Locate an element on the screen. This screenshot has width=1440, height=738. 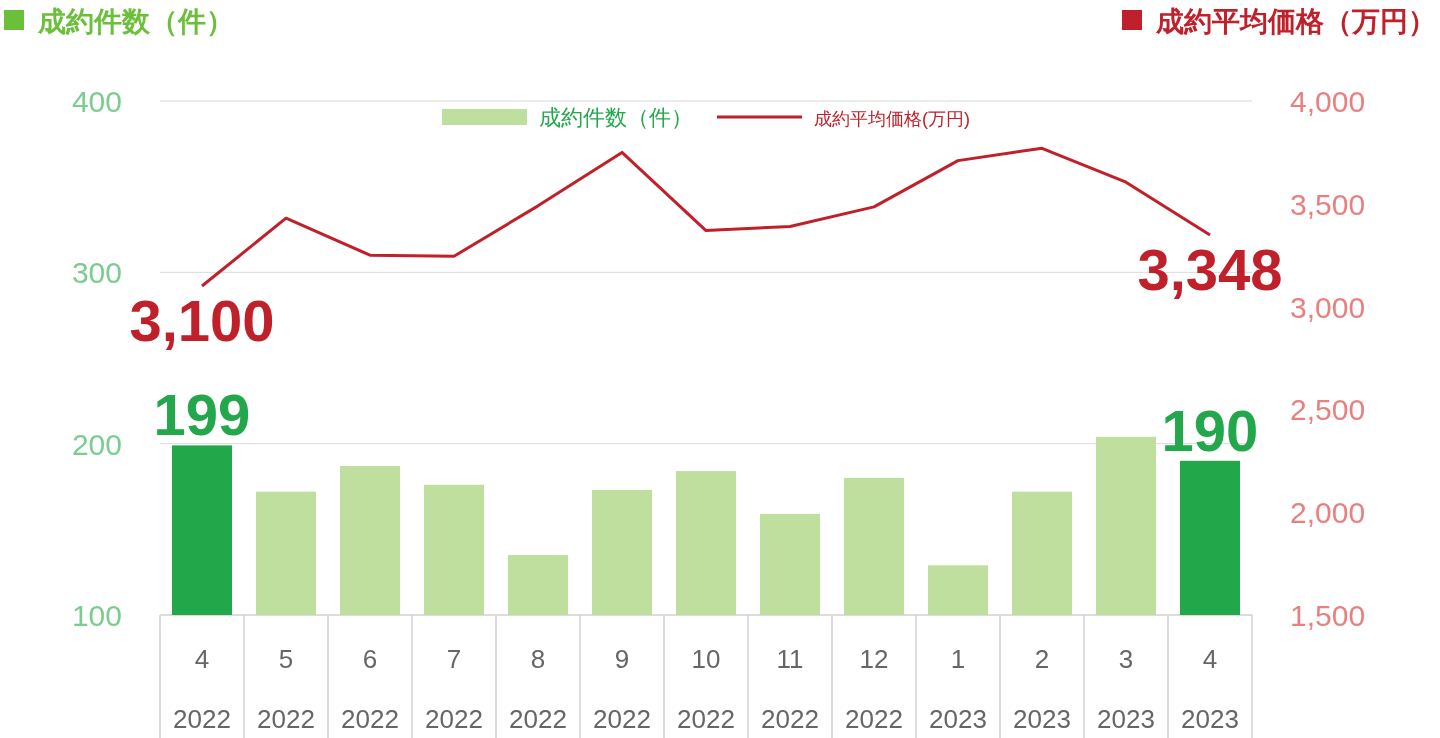
y-axis-title: 成約件数（件） is located at coordinates (135, 21).